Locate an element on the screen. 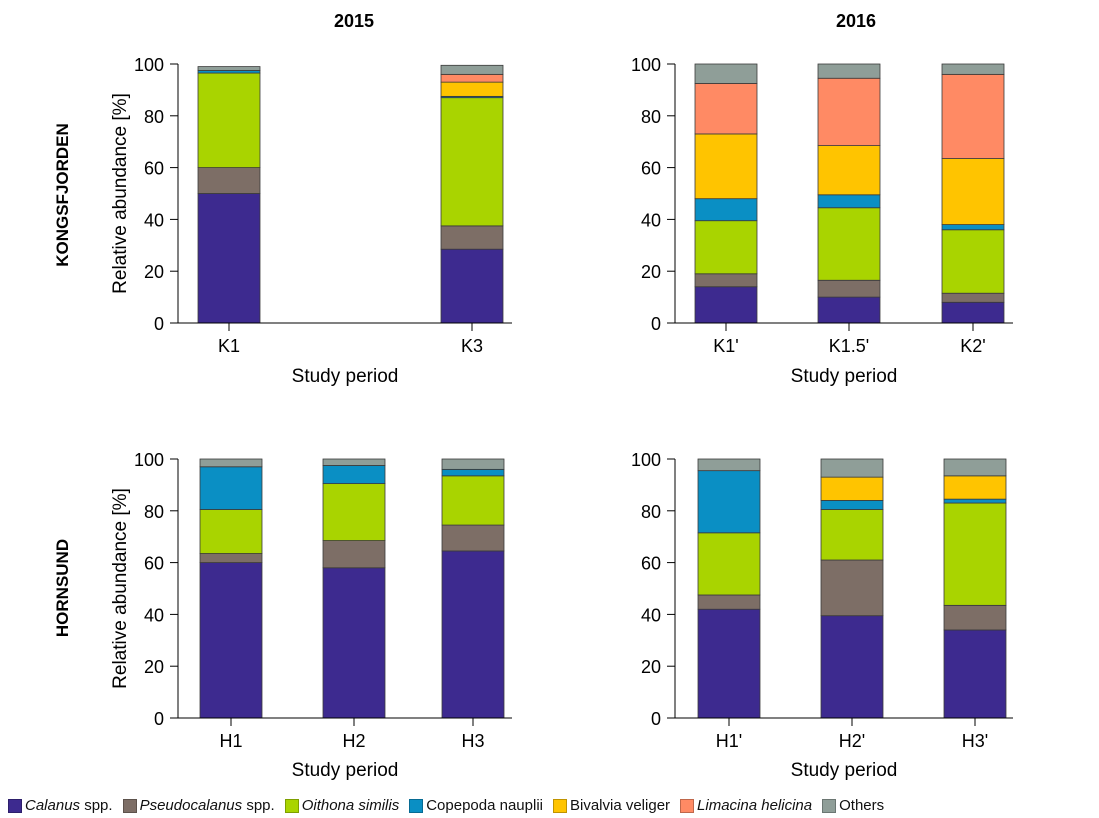  legend-item-oithona: Oithona similis is located at coordinates (342, 805).